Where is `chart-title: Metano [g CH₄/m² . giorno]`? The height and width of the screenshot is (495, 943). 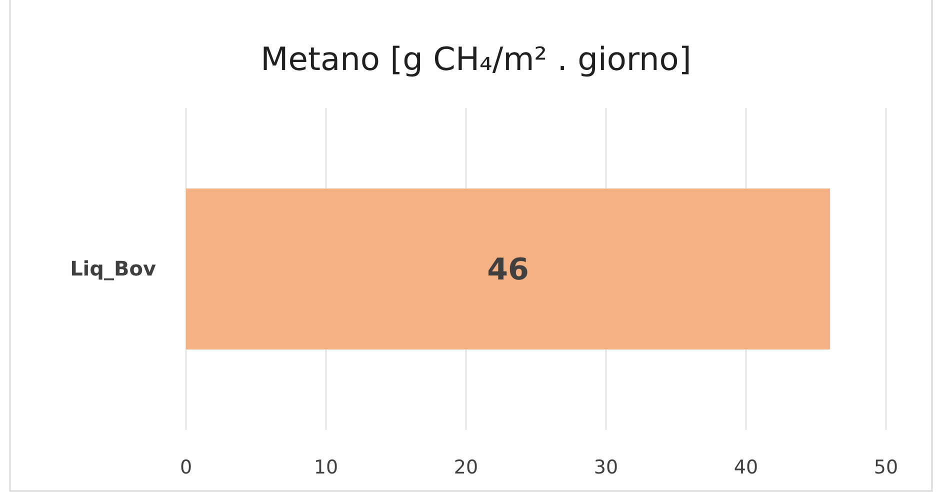 chart-title: Metano [g CH₄/m² . giorno] is located at coordinates (476, 59).